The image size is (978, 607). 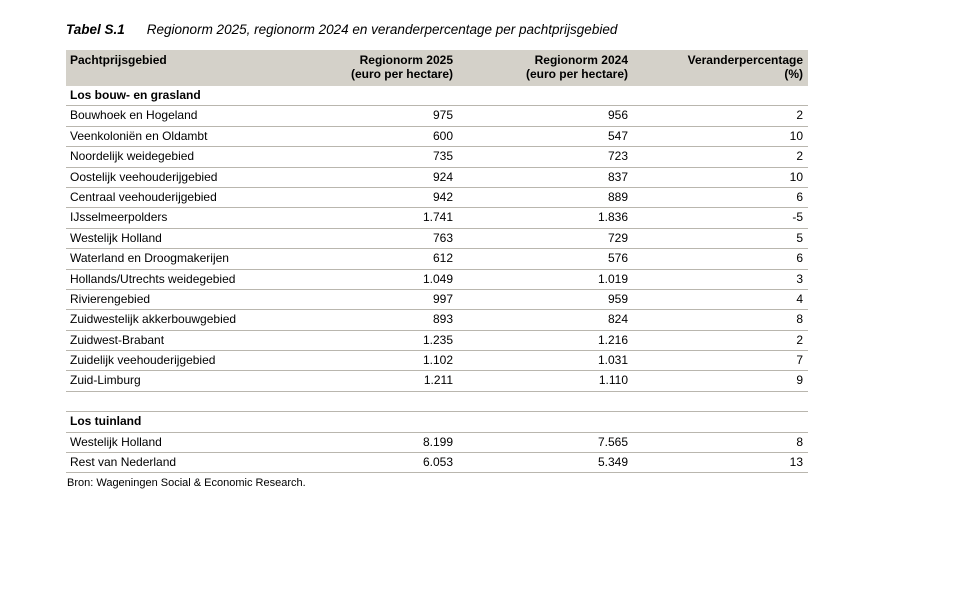 I want to click on cell-veranderpercentage: 3, so click(x=799, y=278).